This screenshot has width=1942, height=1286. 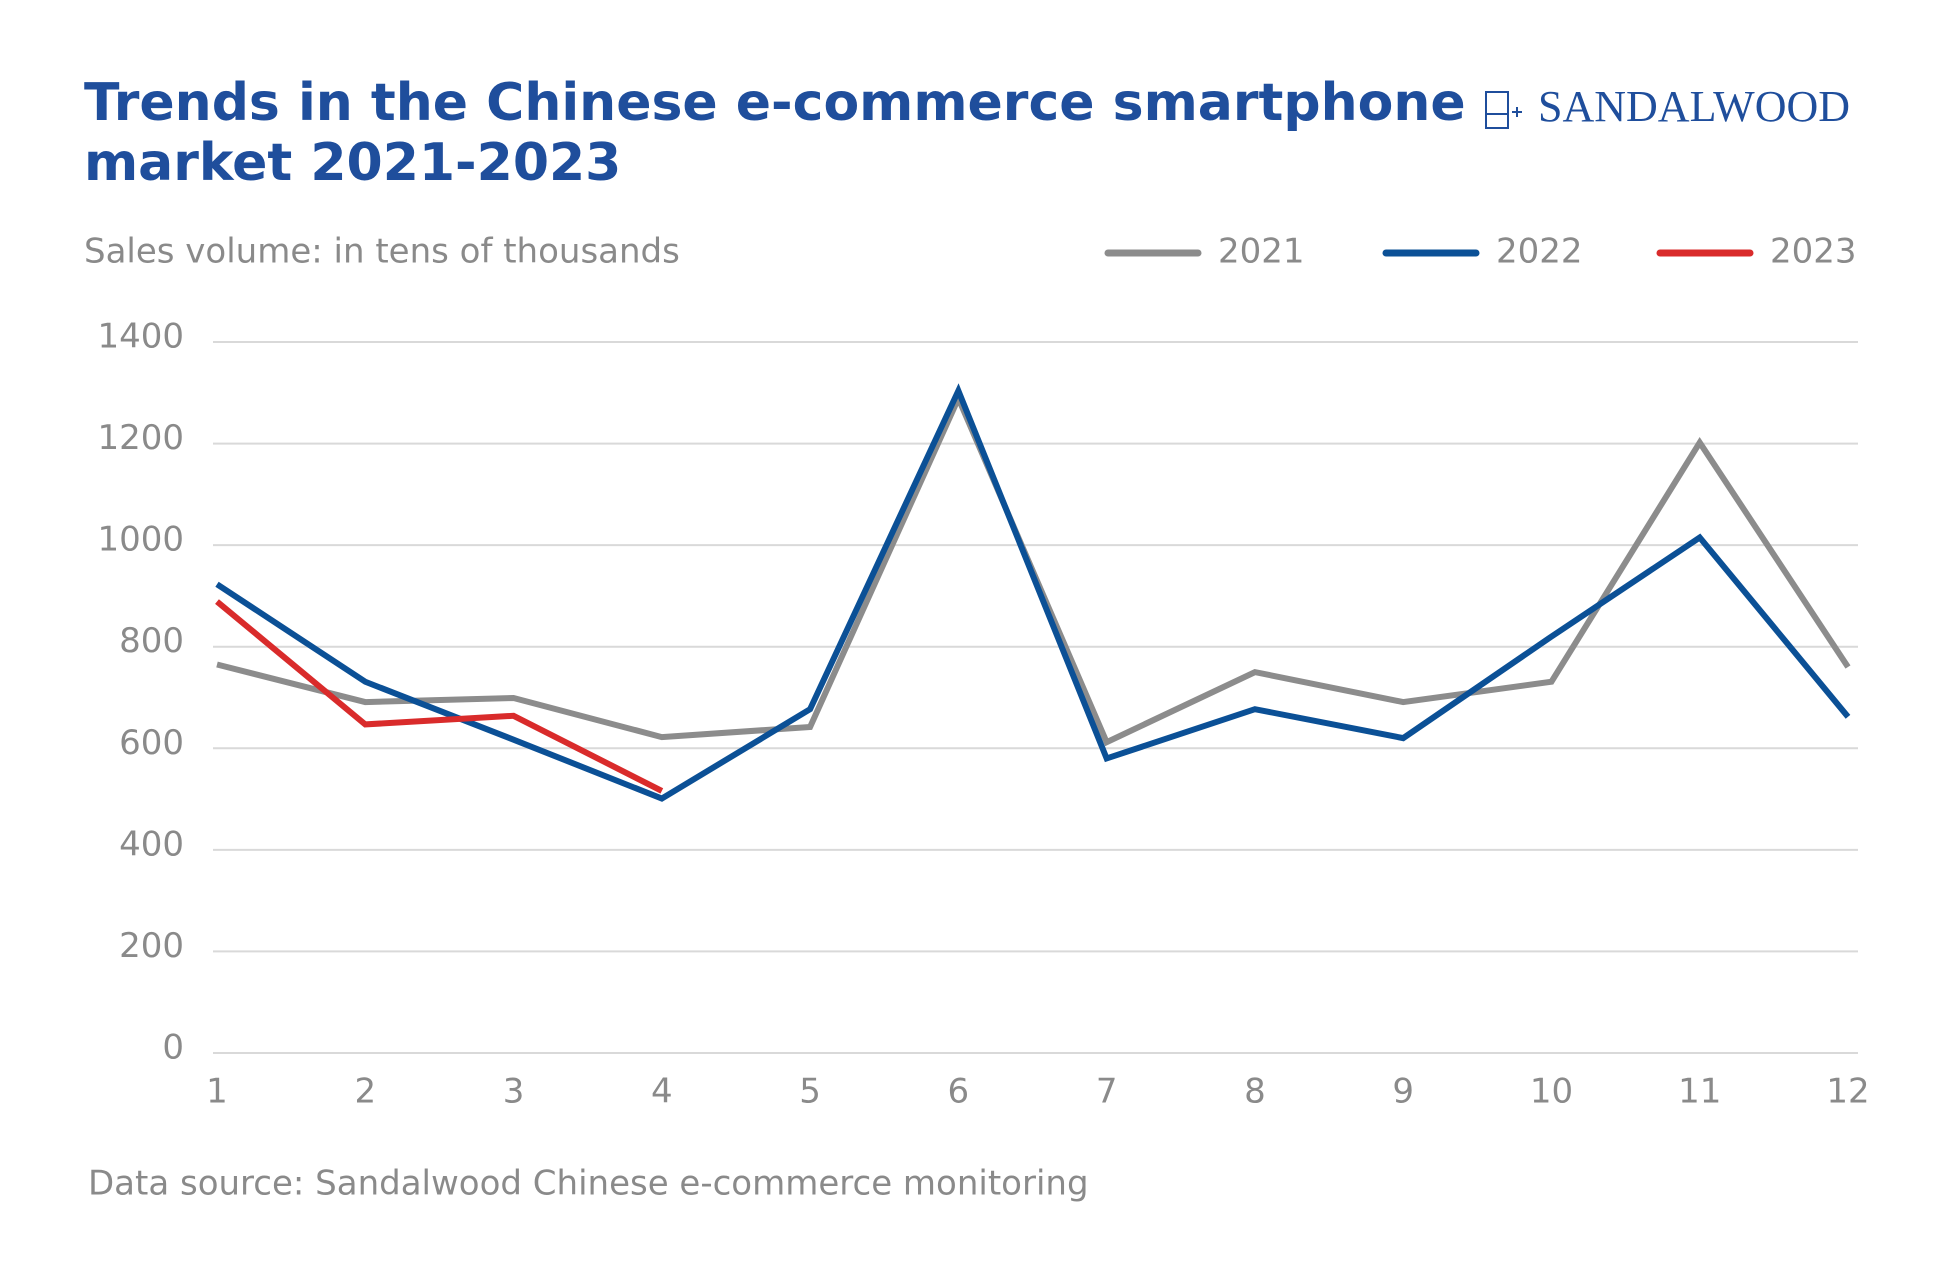 I want to click on x-tick-label: 9, so click(x=1403, y=1092).